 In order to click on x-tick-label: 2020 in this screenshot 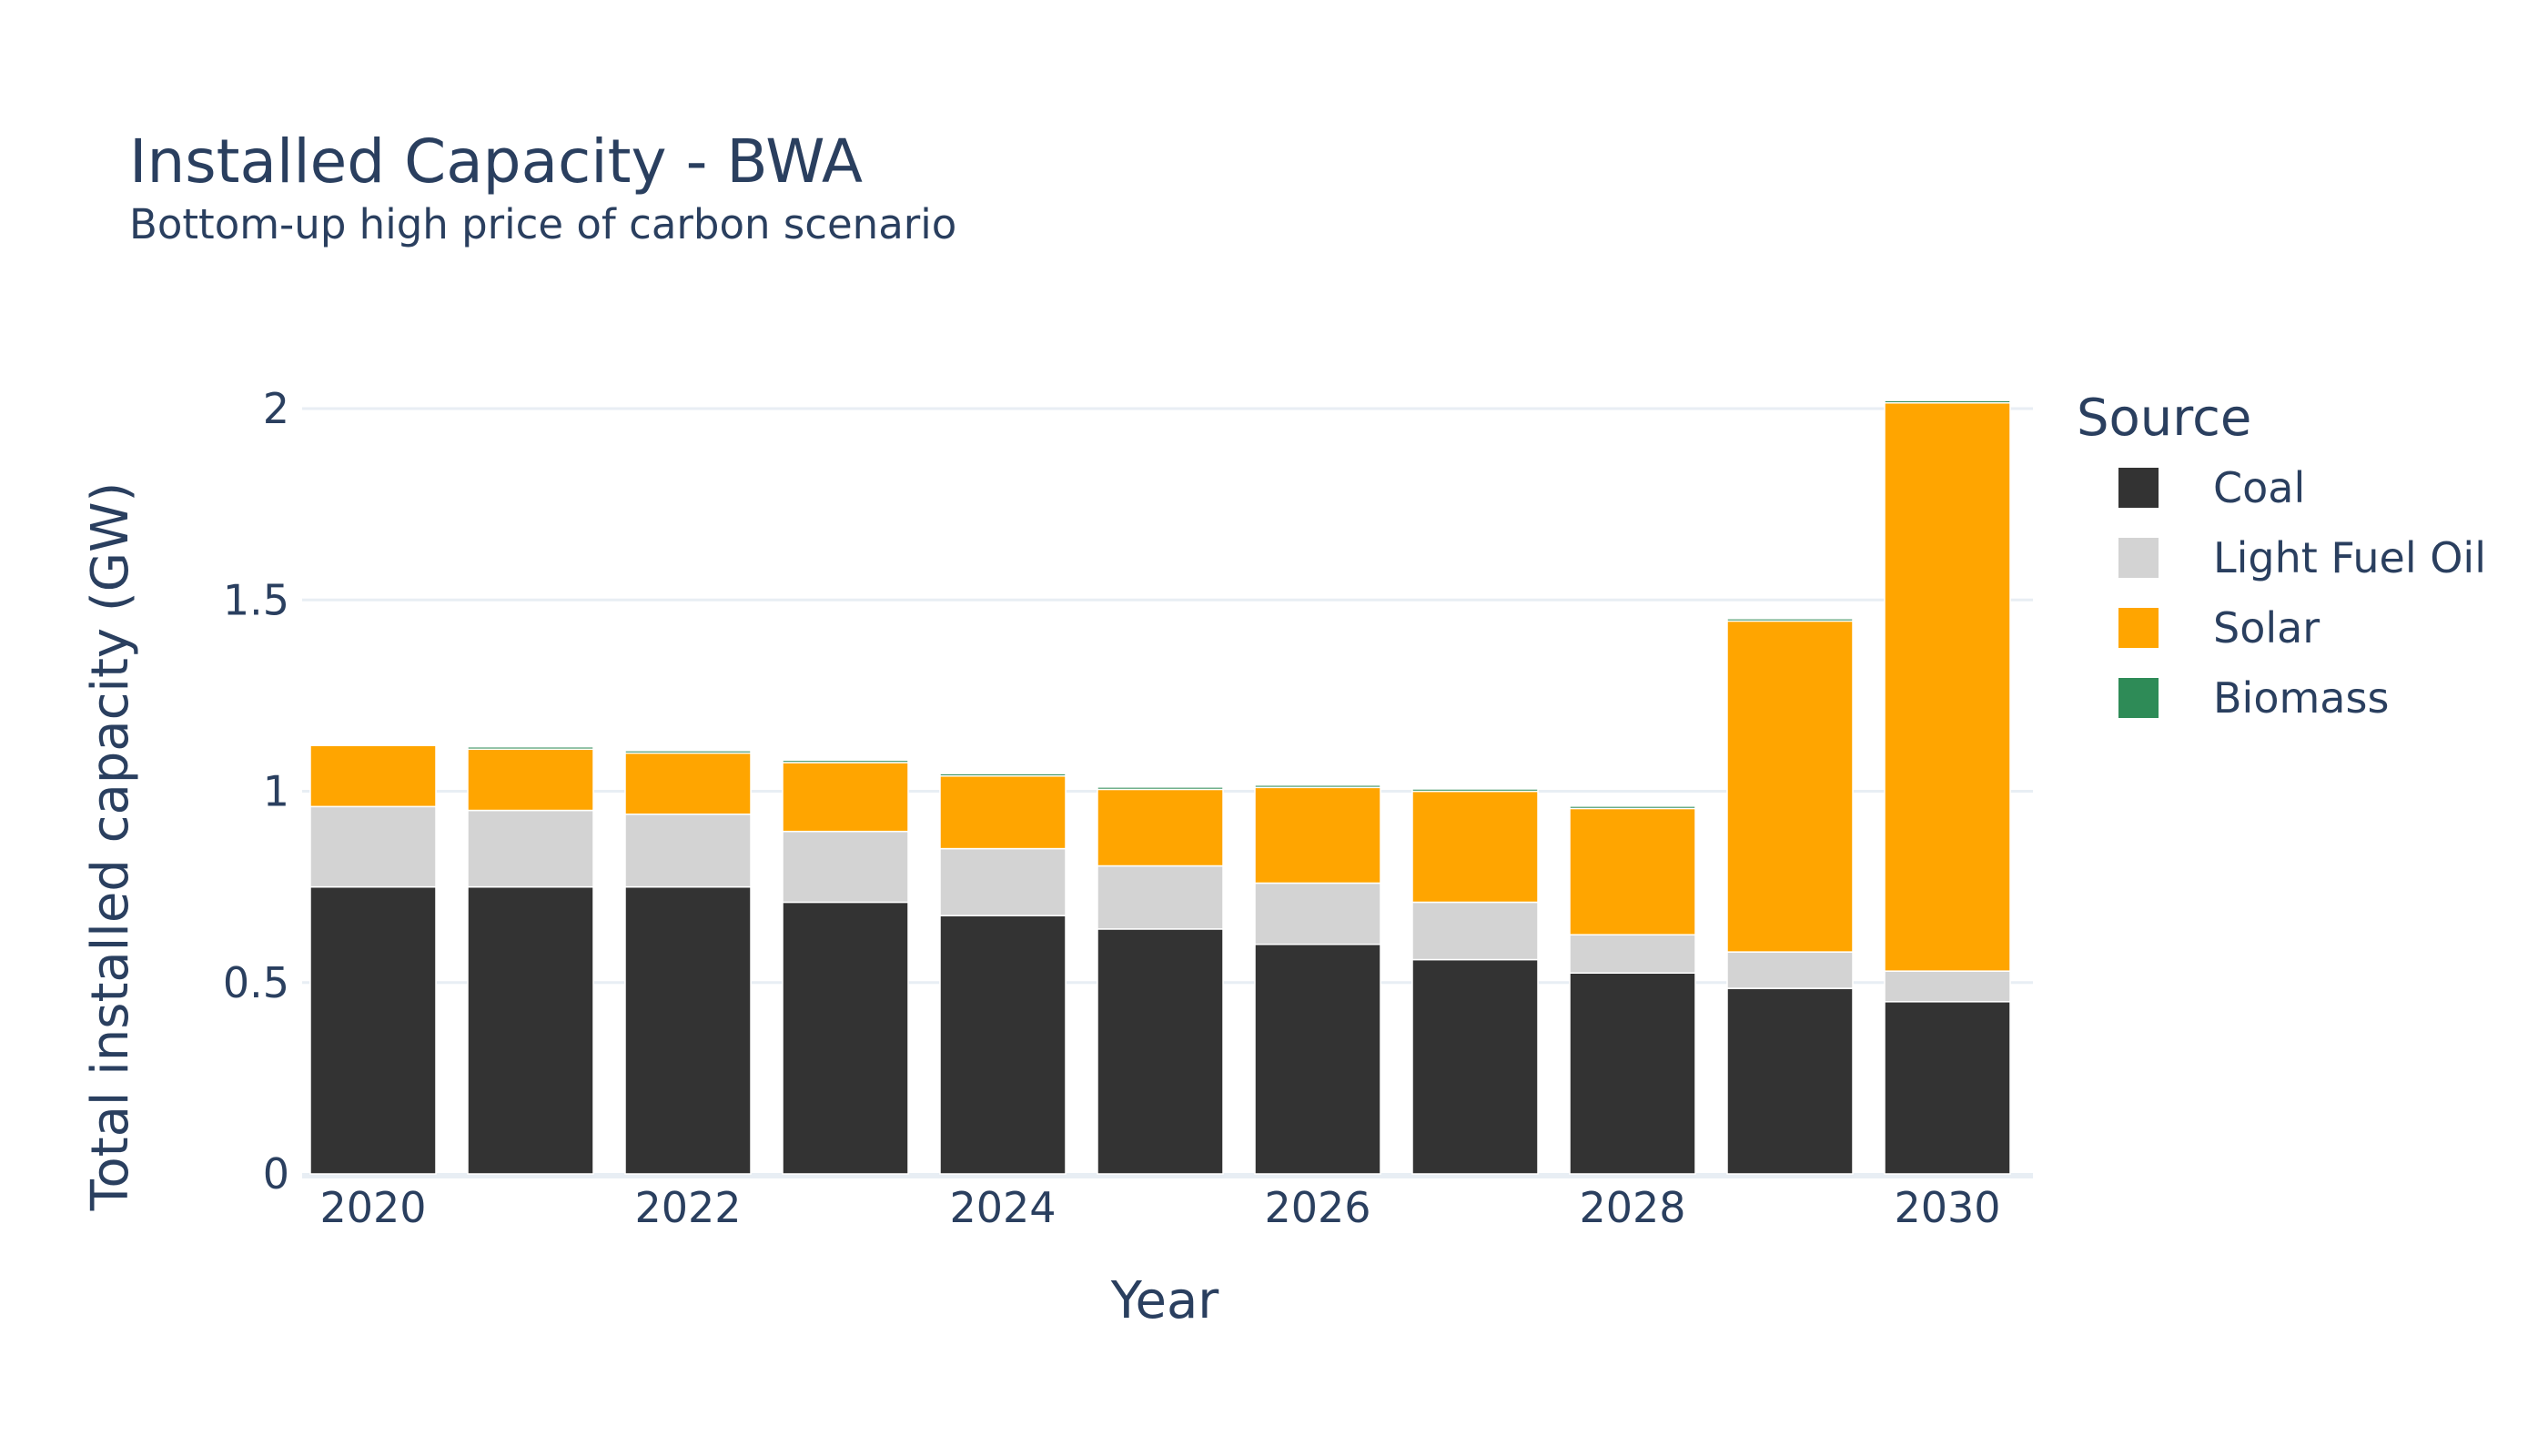, I will do `click(373, 1208)`.